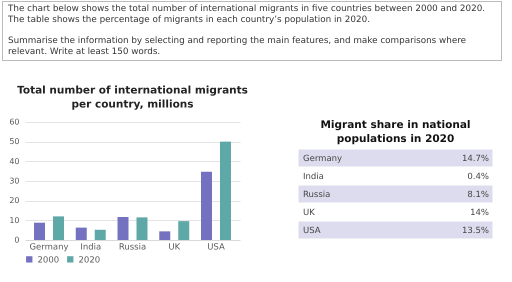 The width and height of the screenshot is (512, 282). Describe the element at coordinates (91, 247) in the screenshot. I see `x-tick-label: India` at that location.